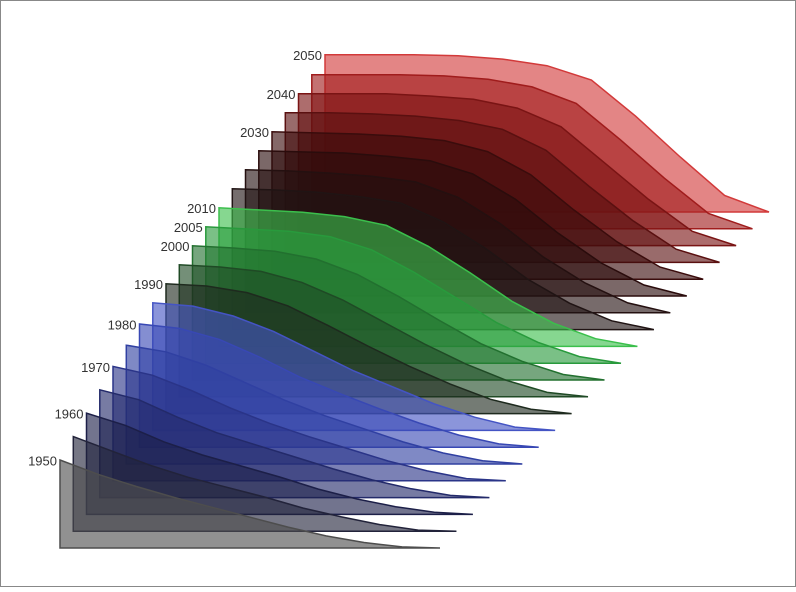  What do you see at coordinates (69, 414) in the screenshot?
I see `layer-label: 1960` at bounding box center [69, 414].